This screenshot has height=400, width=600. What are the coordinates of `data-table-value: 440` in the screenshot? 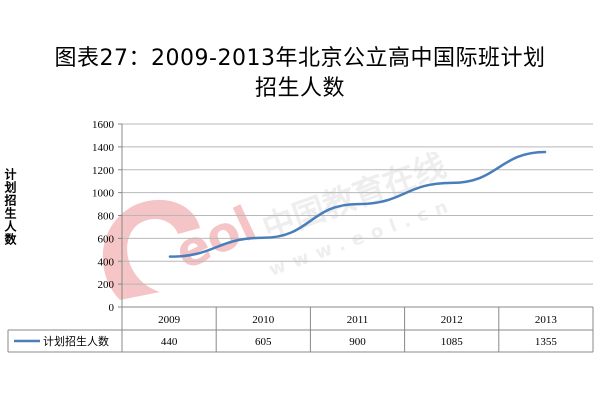 It's located at (169, 342).